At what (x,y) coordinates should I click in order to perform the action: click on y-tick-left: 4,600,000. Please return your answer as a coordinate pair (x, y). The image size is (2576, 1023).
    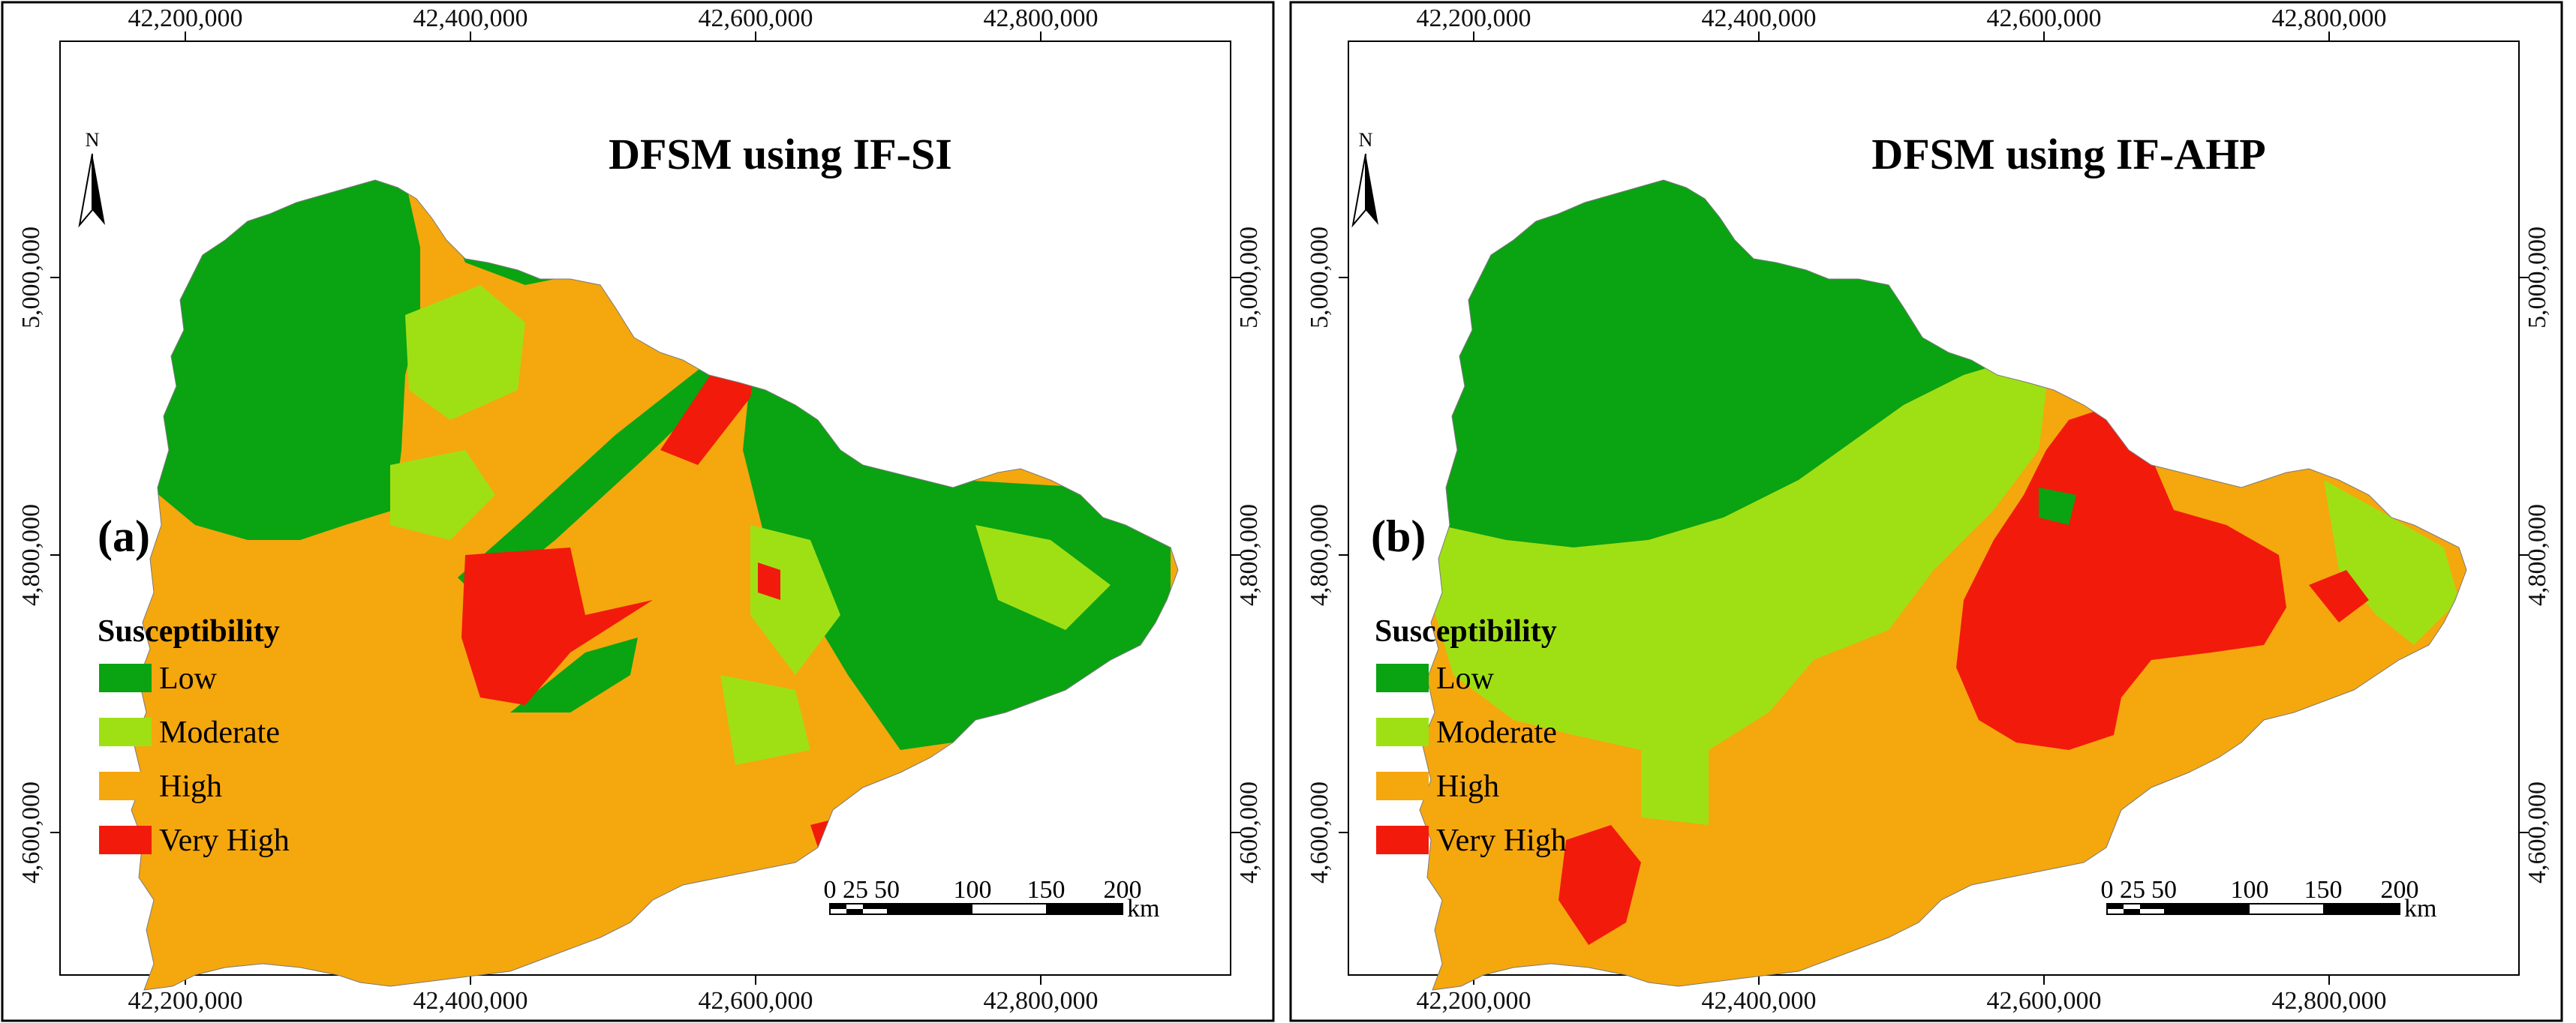
    Looking at the image, I should click on (1319, 833).